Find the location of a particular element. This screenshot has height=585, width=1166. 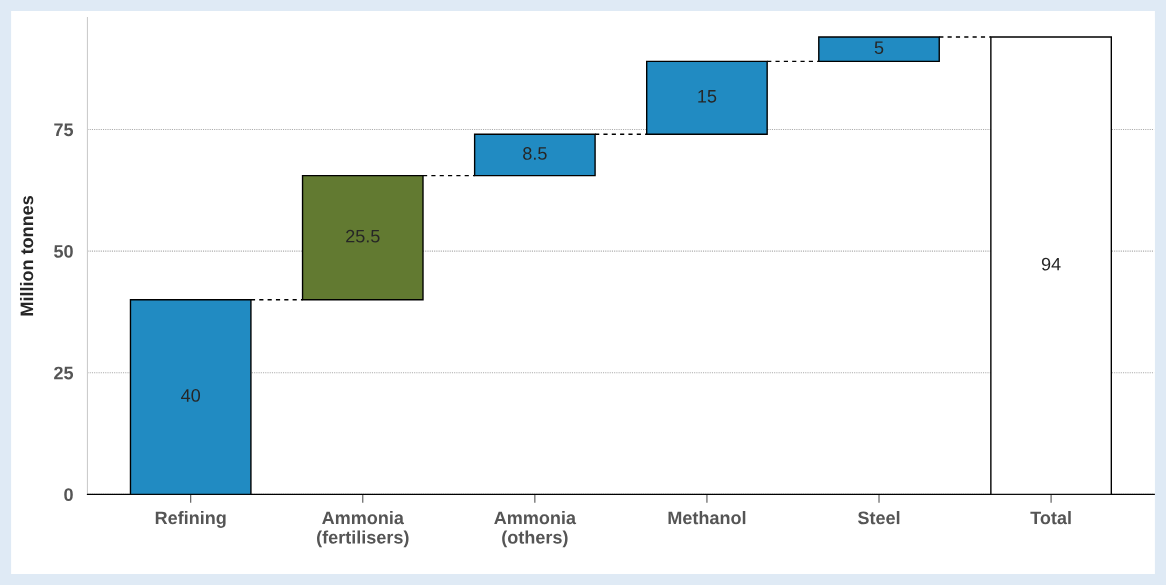

y-tick-label: 75 is located at coordinates (64, 130).